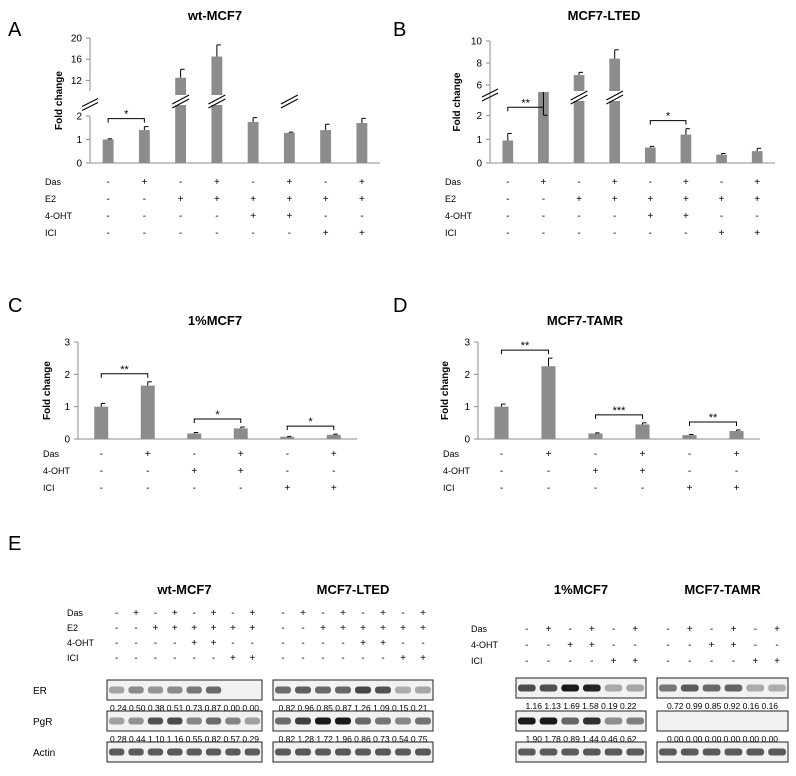 Image resolution: width=796 pixels, height=776 pixels. I want to click on chart-b-condition-label: Das, so click(453, 182).